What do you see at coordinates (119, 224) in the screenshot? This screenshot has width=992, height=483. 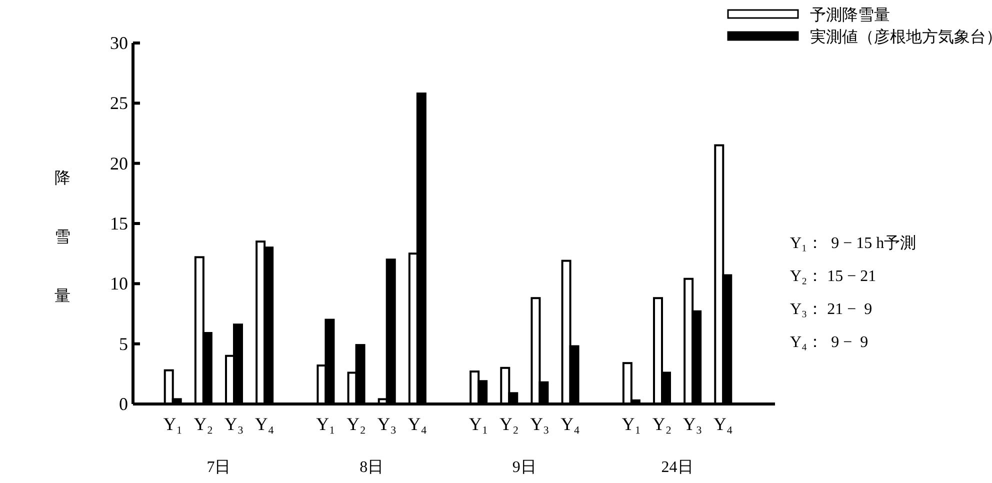 I see `y-tick-label: 15` at bounding box center [119, 224].